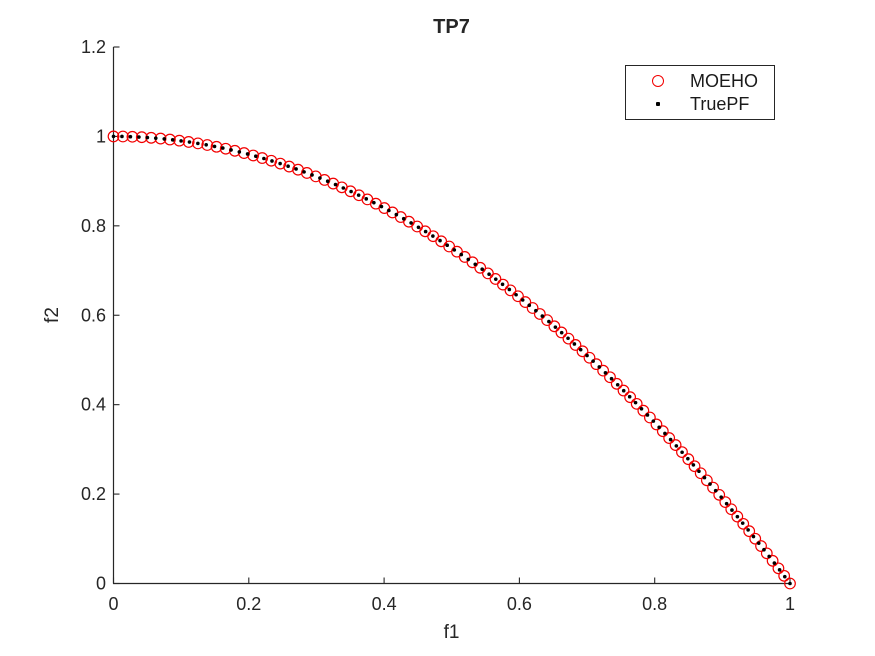 The height and width of the screenshot is (656, 875). Describe the element at coordinates (451, 27) in the screenshot. I see `chart-title: TP7` at that location.